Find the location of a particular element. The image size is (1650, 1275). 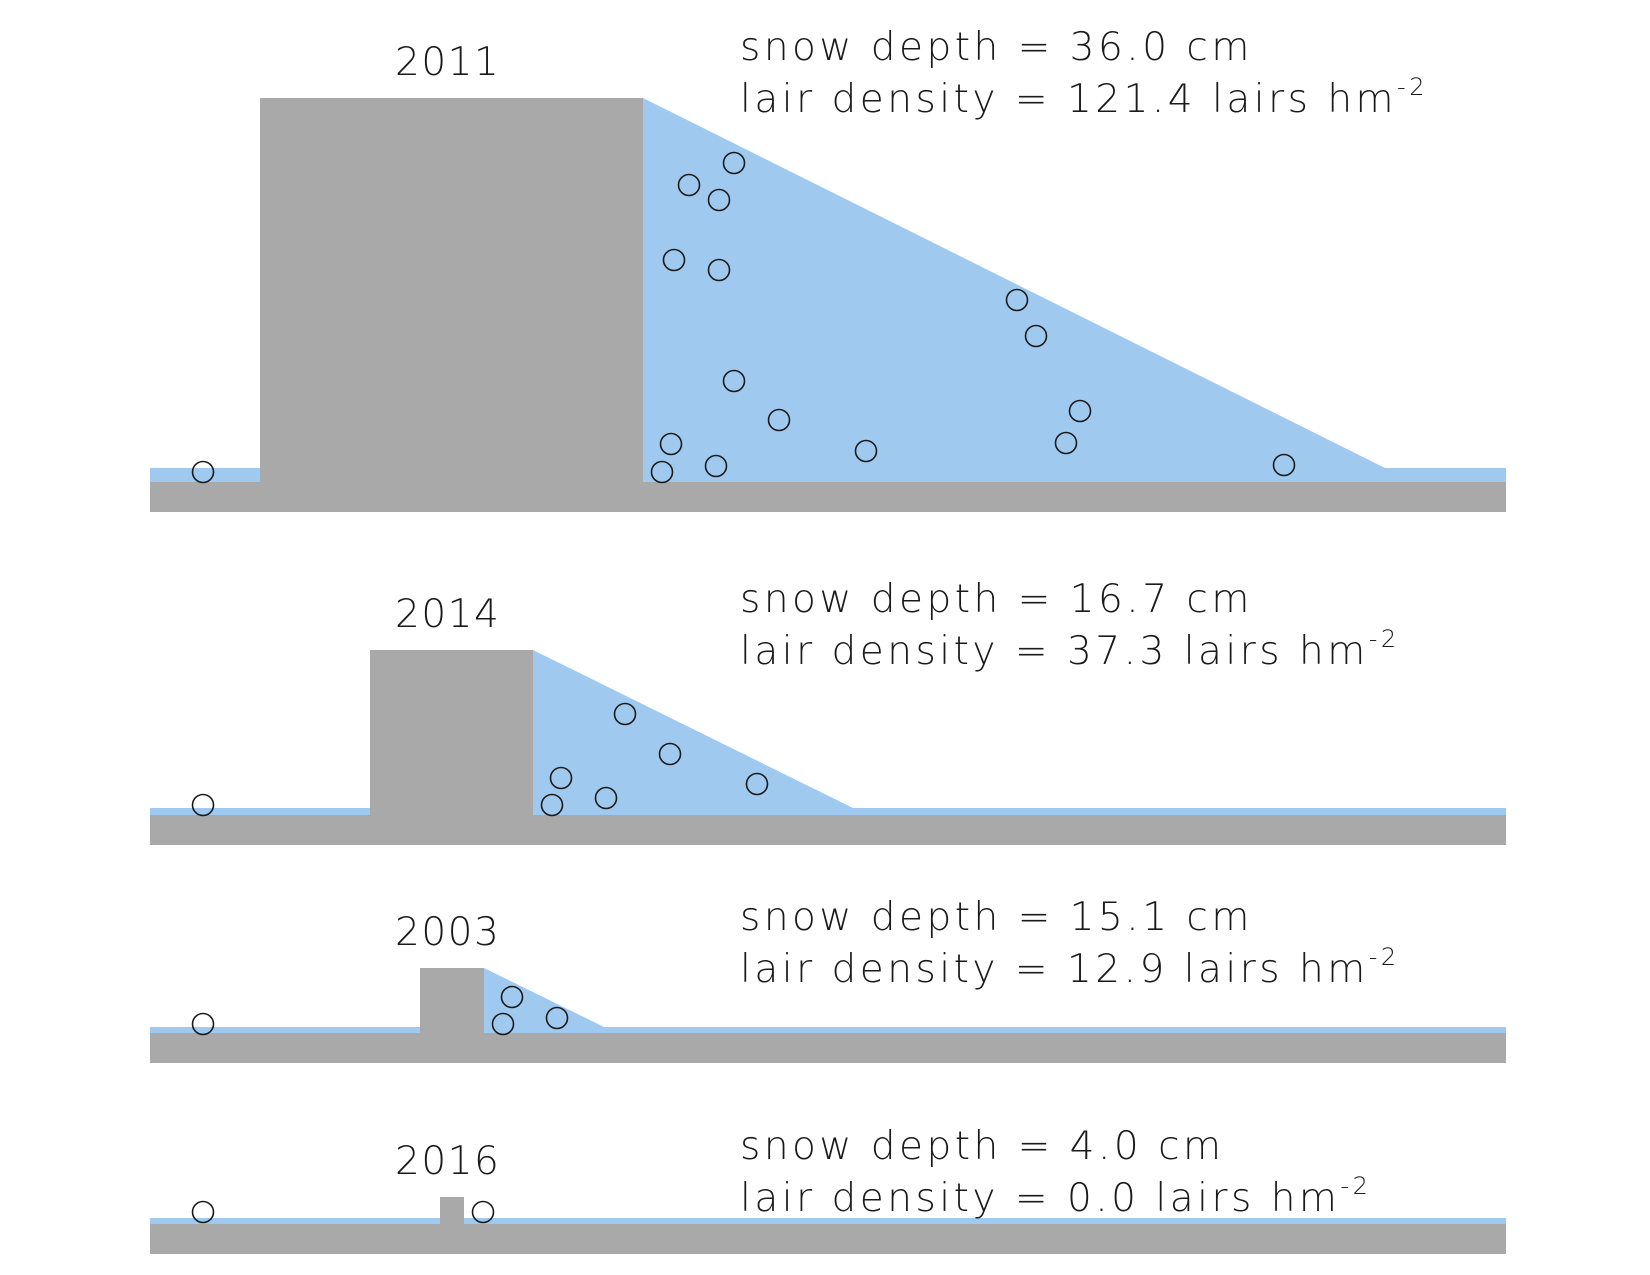

lair-density-label: lair density = 121.4 lairs hm-2 is located at coordinates (1084, 97).